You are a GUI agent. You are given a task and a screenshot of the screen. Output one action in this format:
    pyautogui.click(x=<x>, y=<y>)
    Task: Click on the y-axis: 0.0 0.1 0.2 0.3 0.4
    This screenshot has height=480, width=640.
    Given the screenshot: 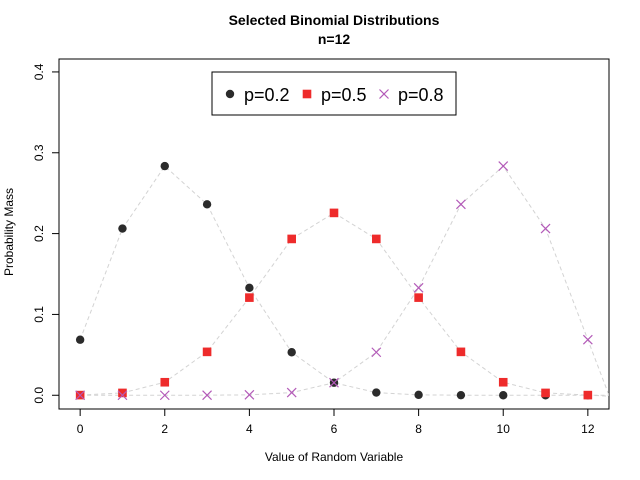 What is the action you would take?
    pyautogui.click(x=45, y=233)
    